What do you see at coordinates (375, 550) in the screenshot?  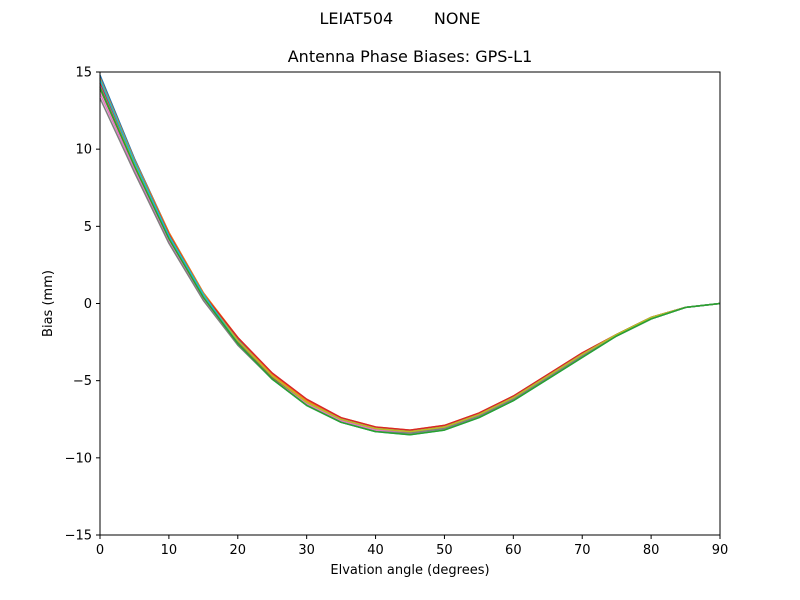 I see `x-tick-label: 40` at bounding box center [375, 550].